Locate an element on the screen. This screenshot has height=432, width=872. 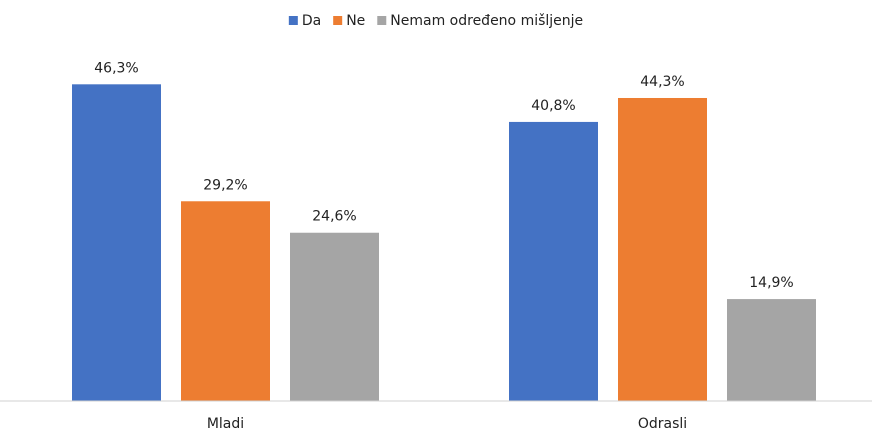
legend-label: Ne is located at coordinates (355, 21).